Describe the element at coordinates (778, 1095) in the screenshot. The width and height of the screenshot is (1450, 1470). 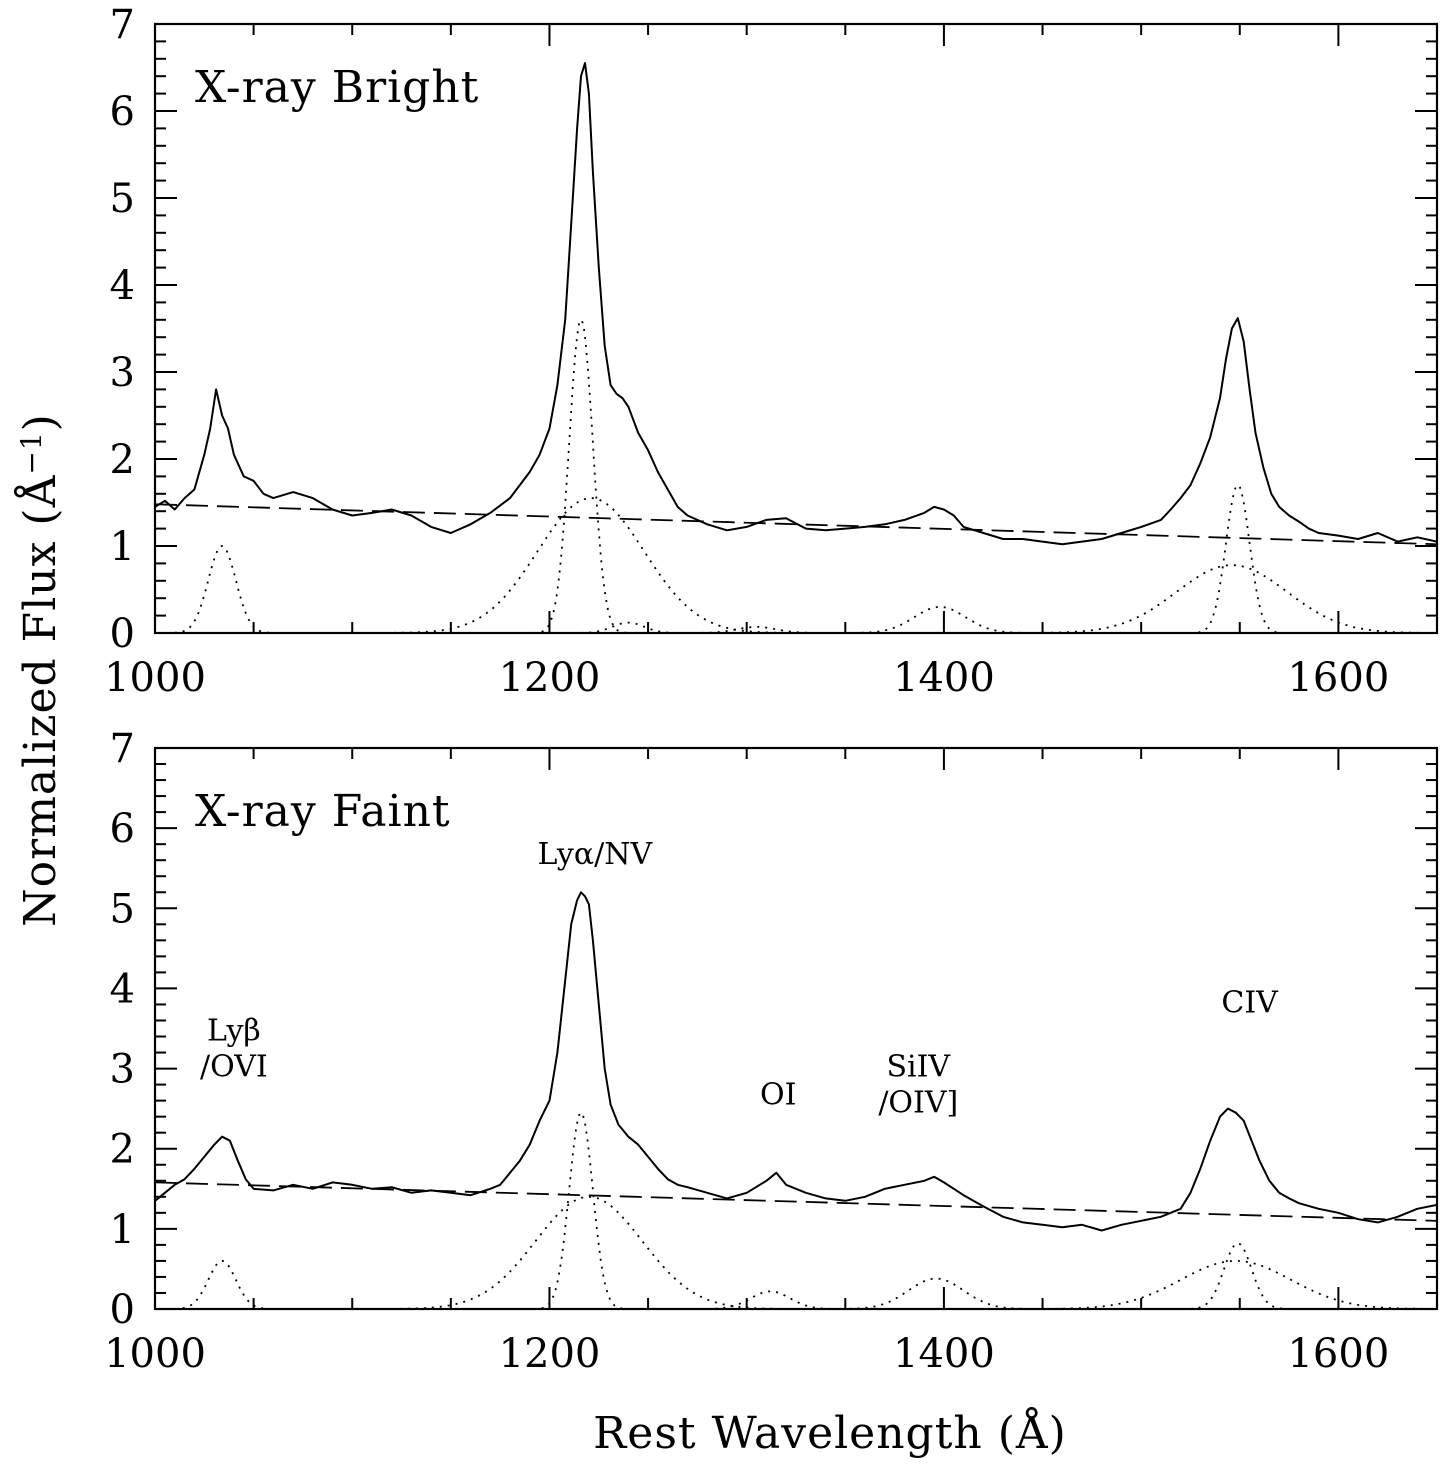
I see `emission-line-label: OI` at that location.